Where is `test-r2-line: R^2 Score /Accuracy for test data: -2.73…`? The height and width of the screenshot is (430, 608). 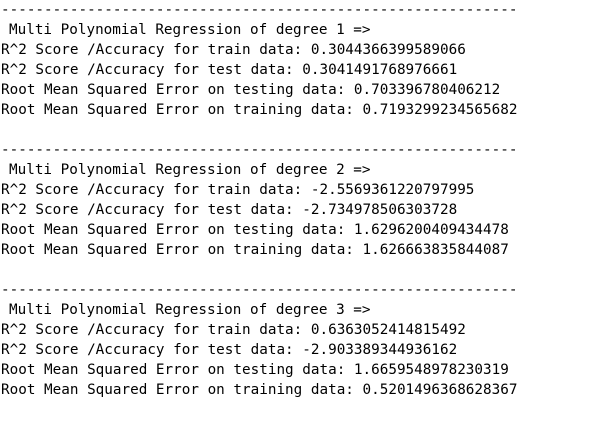
test-r2-line: R^2 Score /Accuracy for test data: -2.73… is located at coordinates (229, 210).